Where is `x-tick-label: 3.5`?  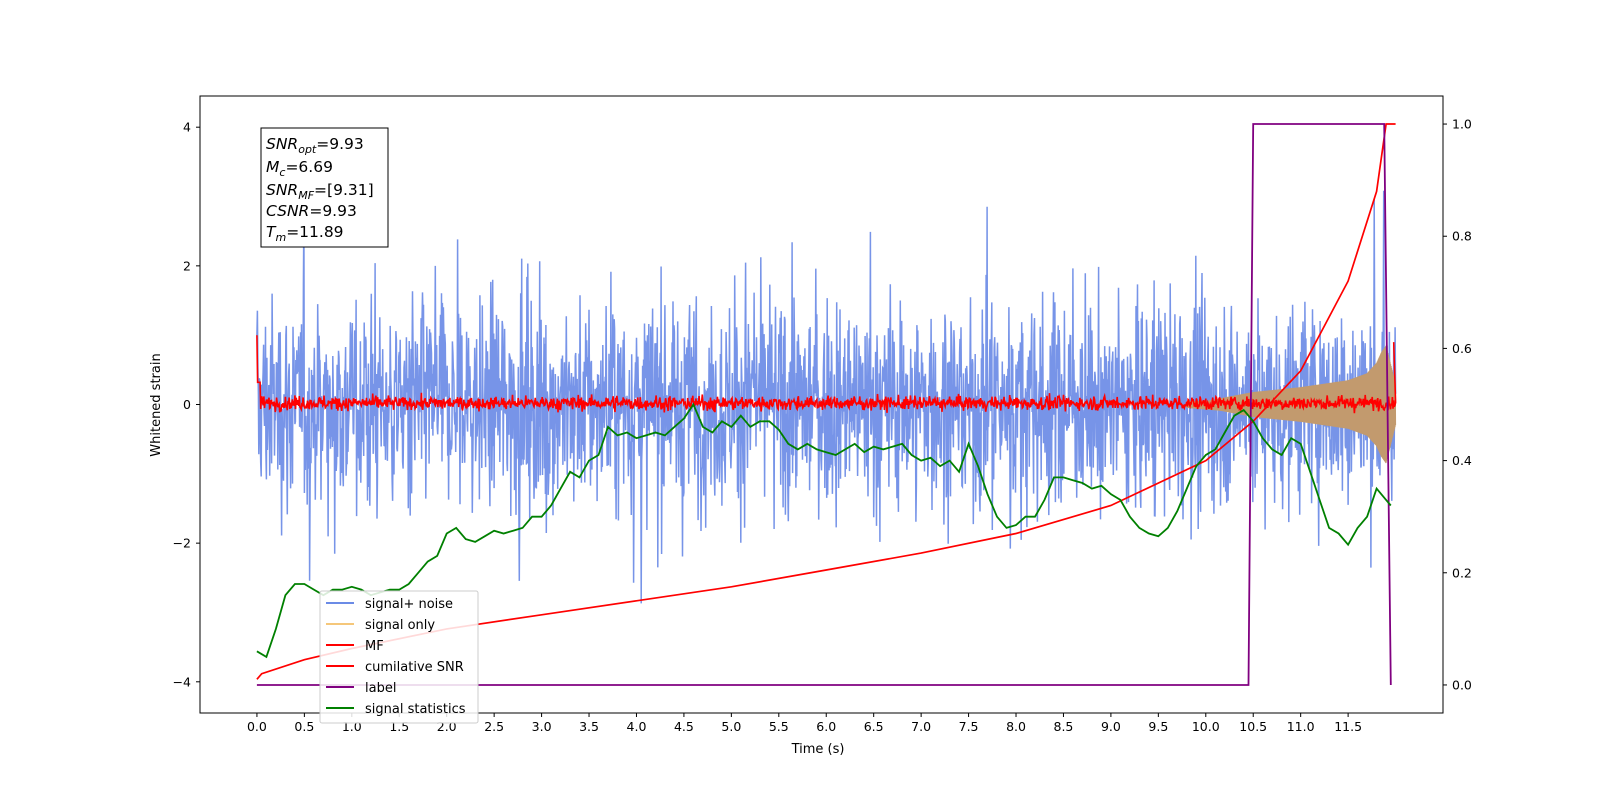
x-tick-label: 3.5 is located at coordinates (589, 726).